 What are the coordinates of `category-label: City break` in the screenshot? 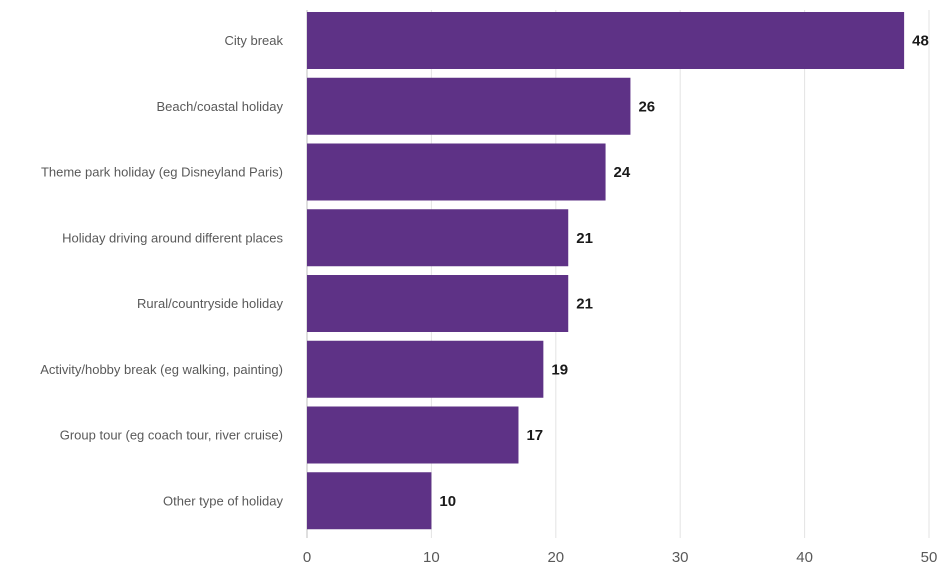 It's located at (253, 40).